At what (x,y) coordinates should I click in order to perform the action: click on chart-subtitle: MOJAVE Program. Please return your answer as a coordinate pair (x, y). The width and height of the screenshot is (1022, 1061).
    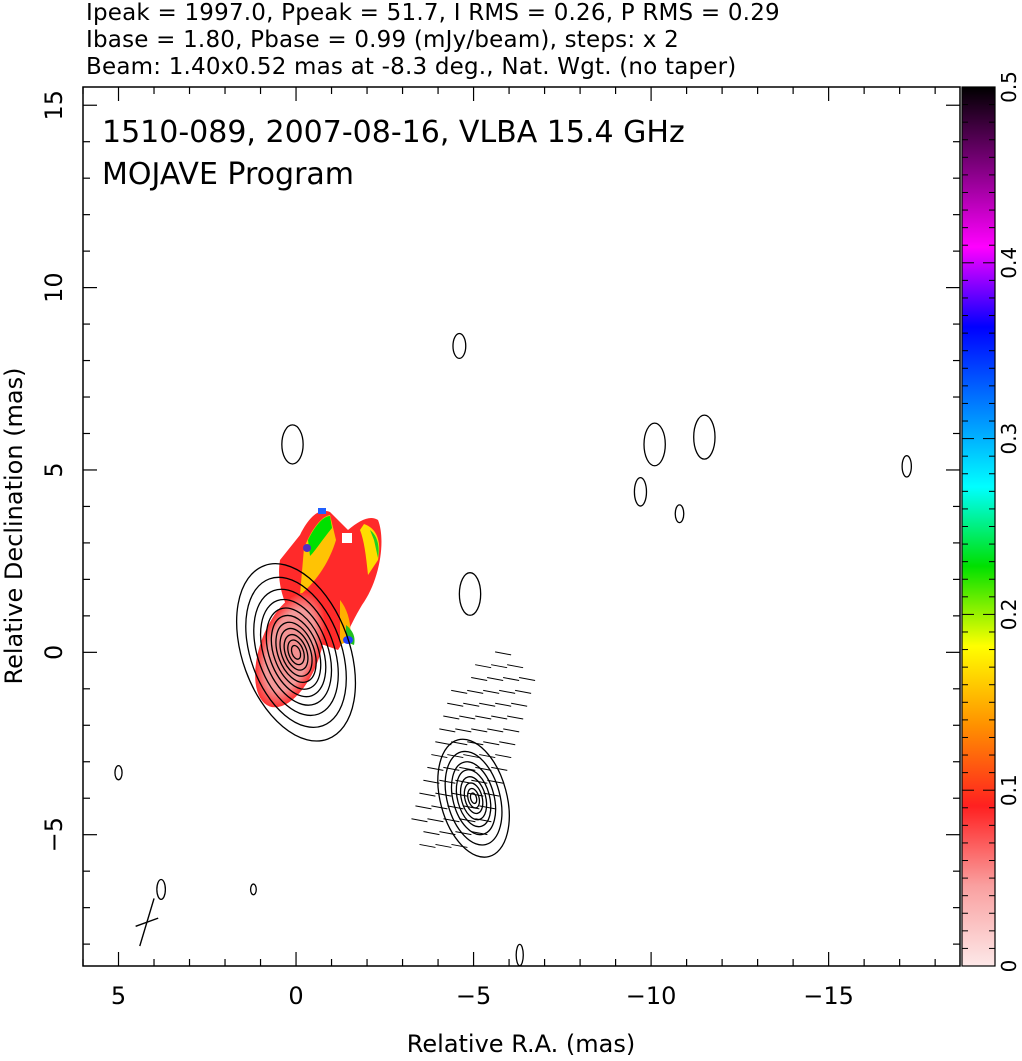
    Looking at the image, I should click on (228, 174).